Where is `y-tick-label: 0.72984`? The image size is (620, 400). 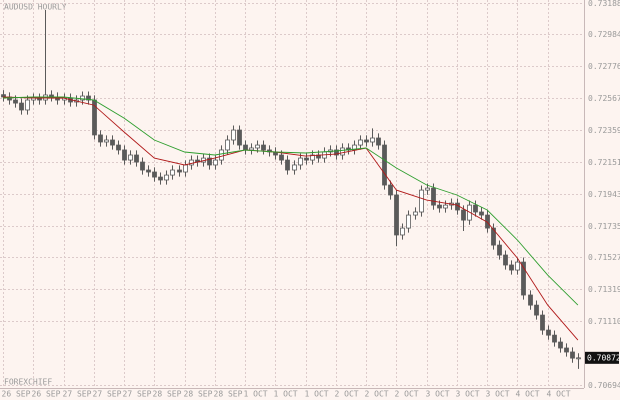 y-tick-label: 0.72984 is located at coordinates (604, 34).